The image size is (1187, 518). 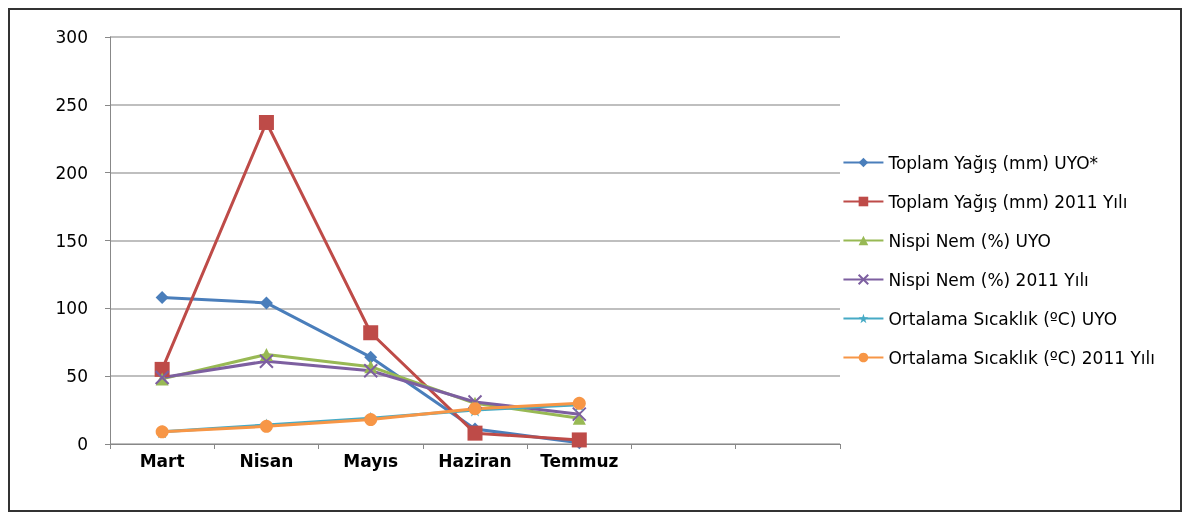 What do you see at coordinates (993, 162) in the screenshot?
I see `legend-label: Toplam Yağış (mm) UYO*` at bounding box center [993, 162].